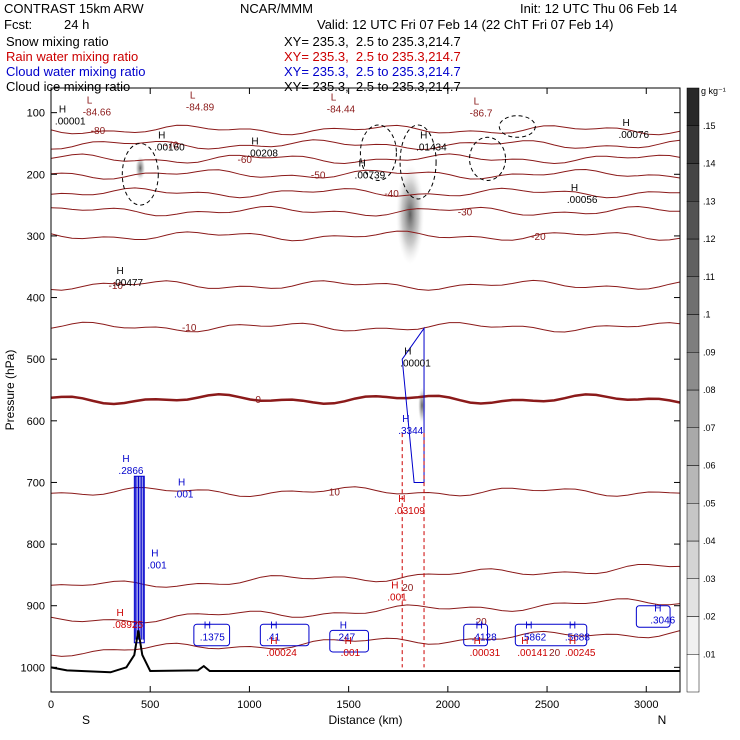  I want to click on extremum-value: .3046, so click(662, 620).